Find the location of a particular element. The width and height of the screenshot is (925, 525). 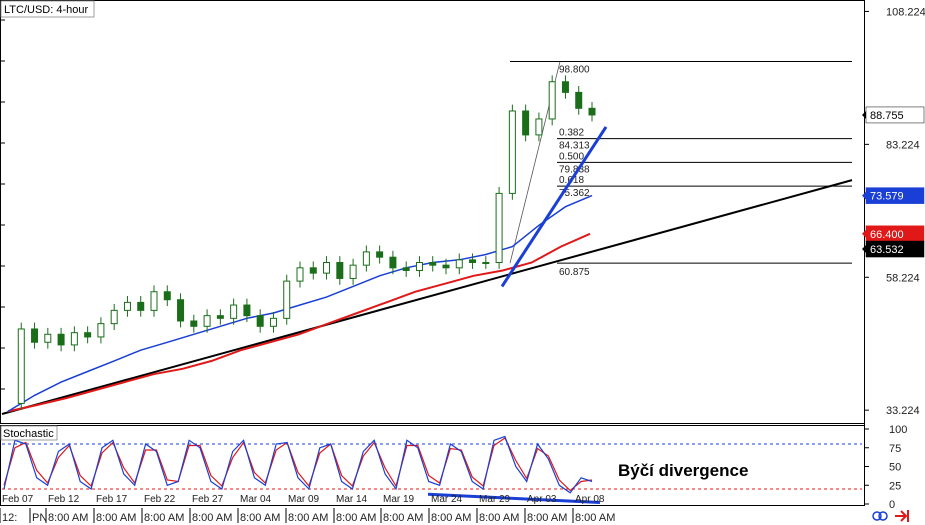

fib-label-7: 60.875 is located at coordinates (574, 272).